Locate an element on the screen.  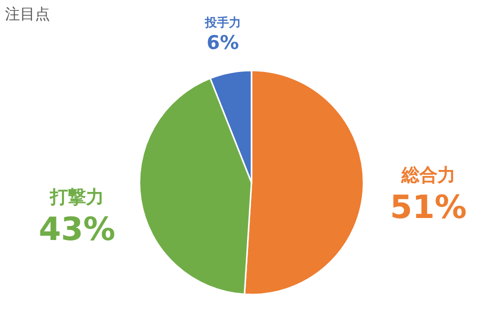
slice-label: 投手力 is located at coordinates (222, 23).